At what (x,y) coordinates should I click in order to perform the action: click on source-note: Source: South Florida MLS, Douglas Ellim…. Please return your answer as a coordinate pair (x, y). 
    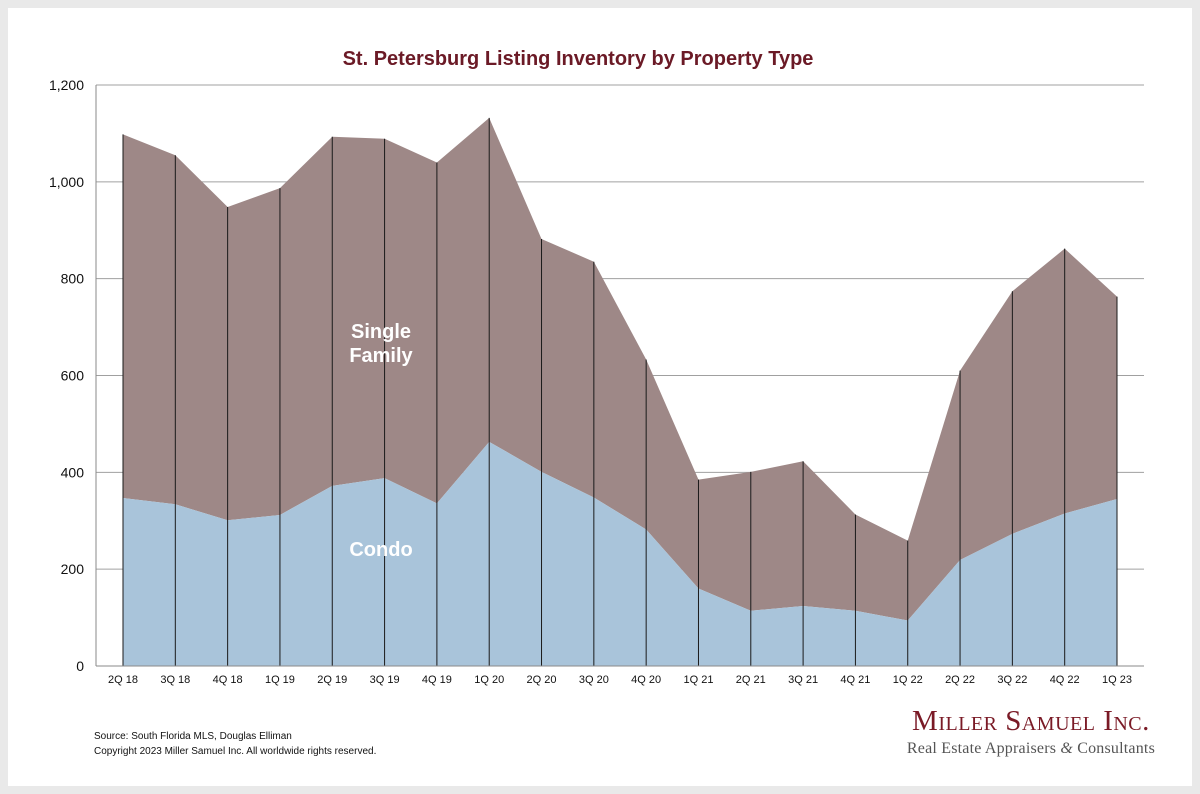
    Looking at the image, I should click on (193, 736).